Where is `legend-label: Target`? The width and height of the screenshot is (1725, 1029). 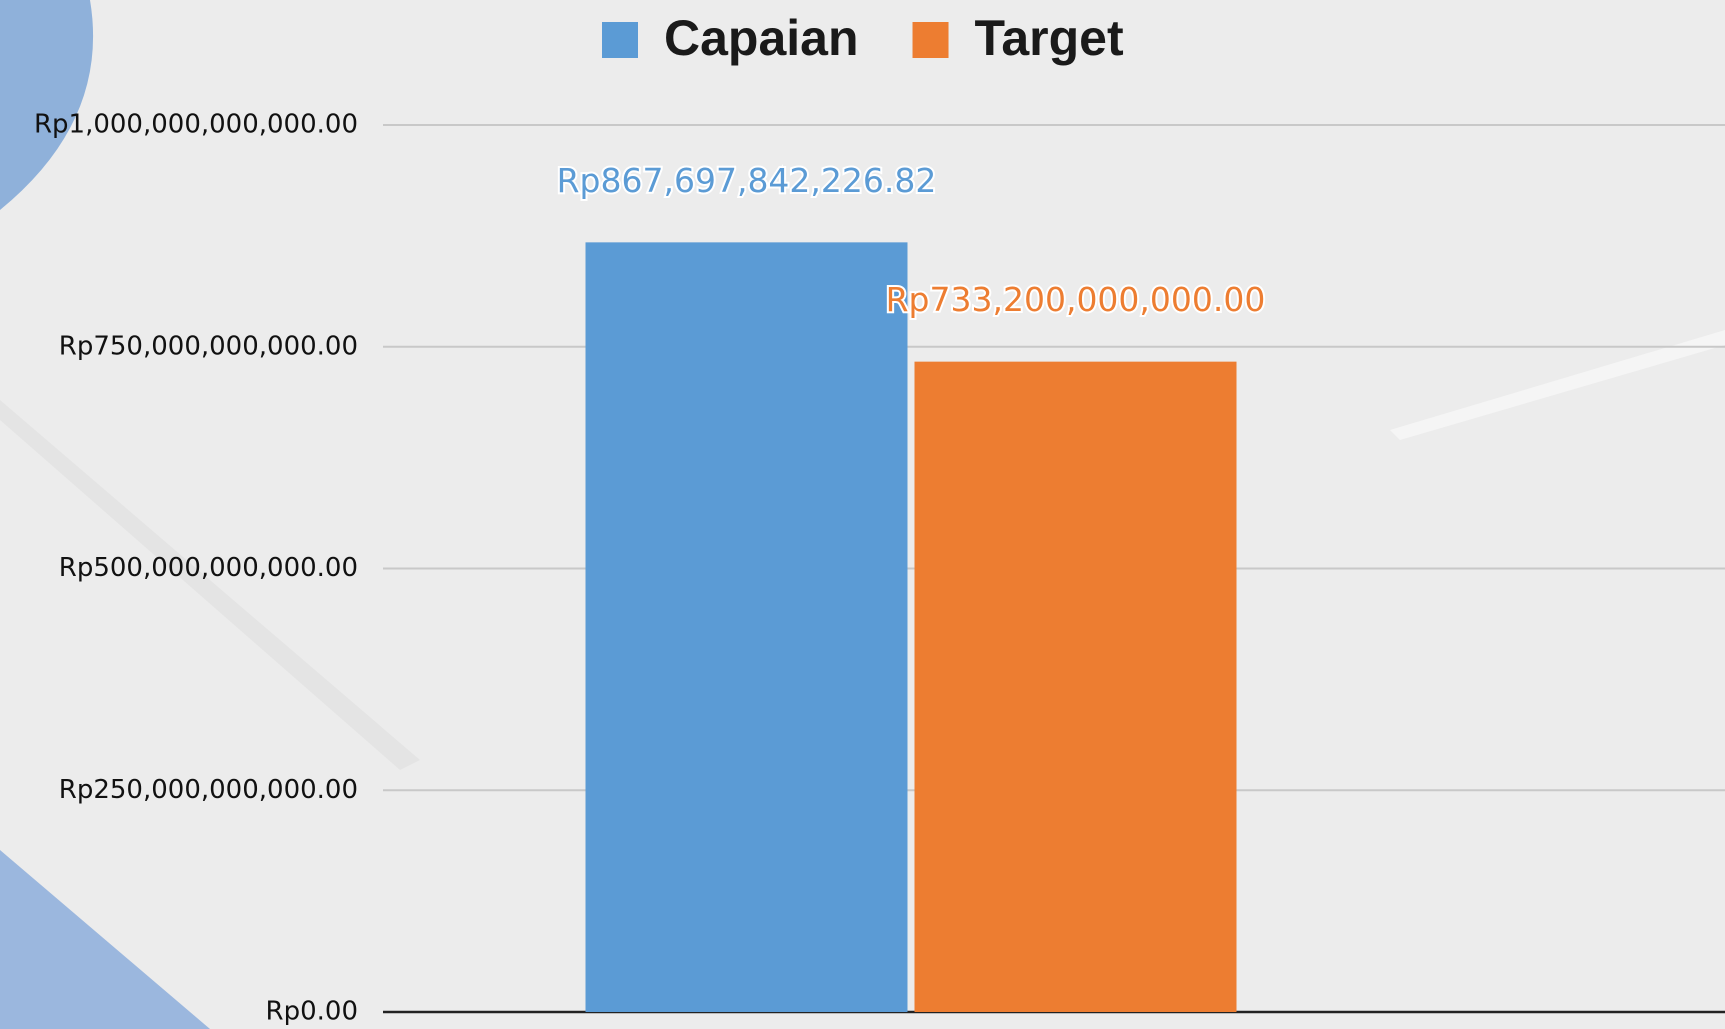 legend-label: Target is located at coordinates (1049, 38).